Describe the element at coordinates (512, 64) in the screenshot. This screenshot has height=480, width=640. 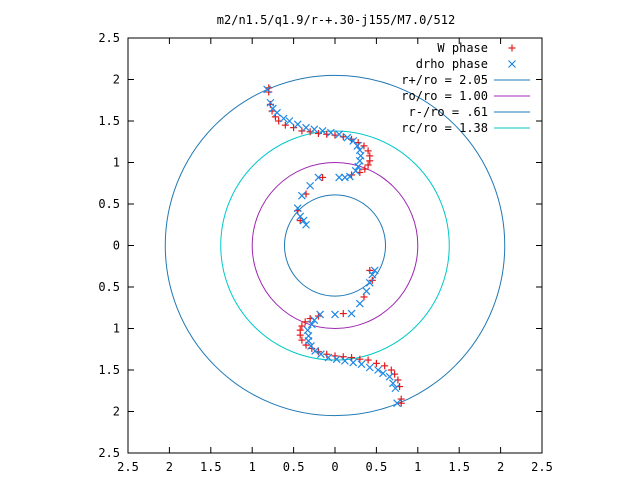
I see `legend-swatch-stroke` at that location.